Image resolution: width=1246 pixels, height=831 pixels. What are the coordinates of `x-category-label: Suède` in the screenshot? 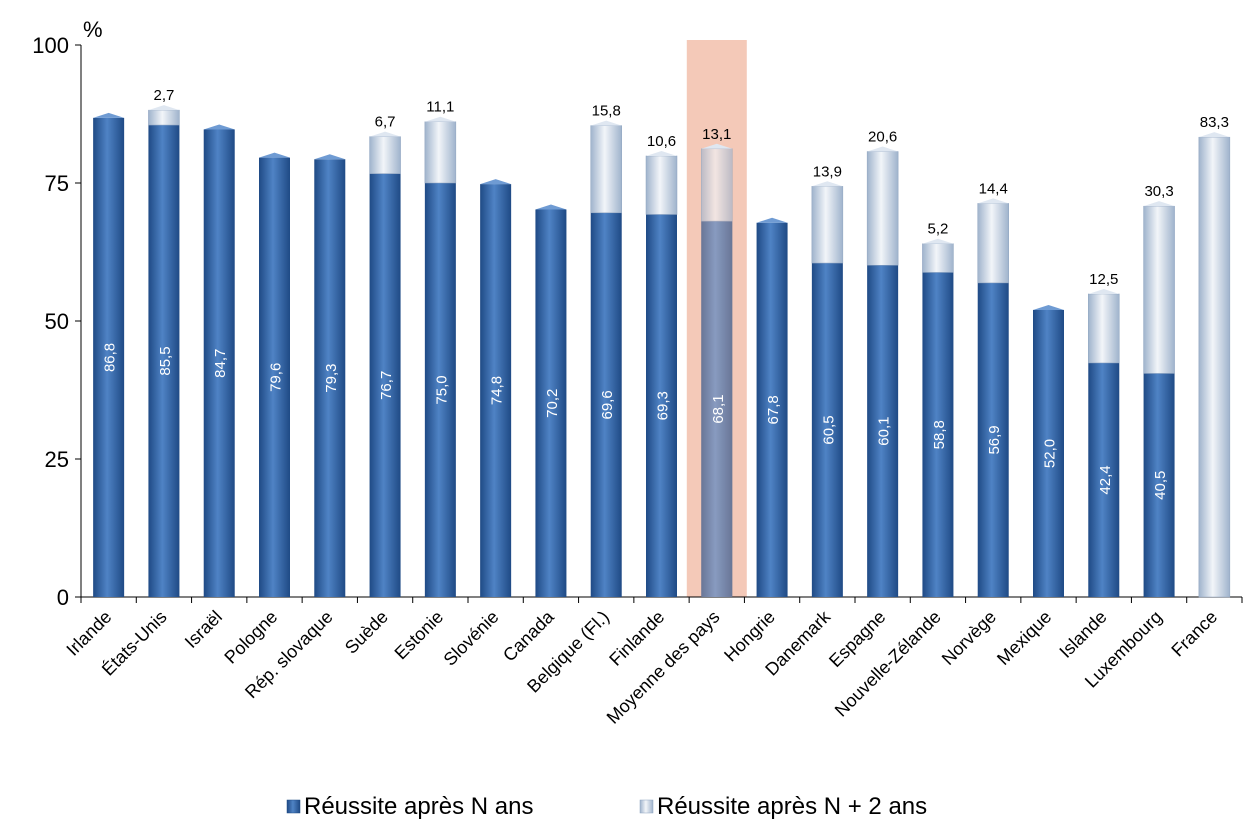 It's located at (366, 632).